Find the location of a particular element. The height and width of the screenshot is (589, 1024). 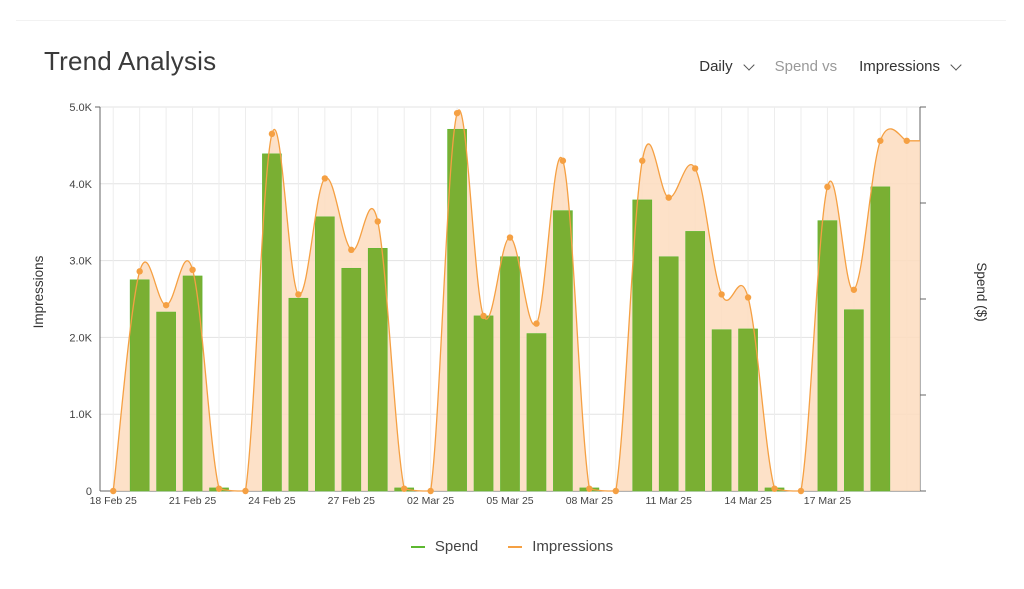

page-title: Trend Analysis is located at coordinates (130, 61).